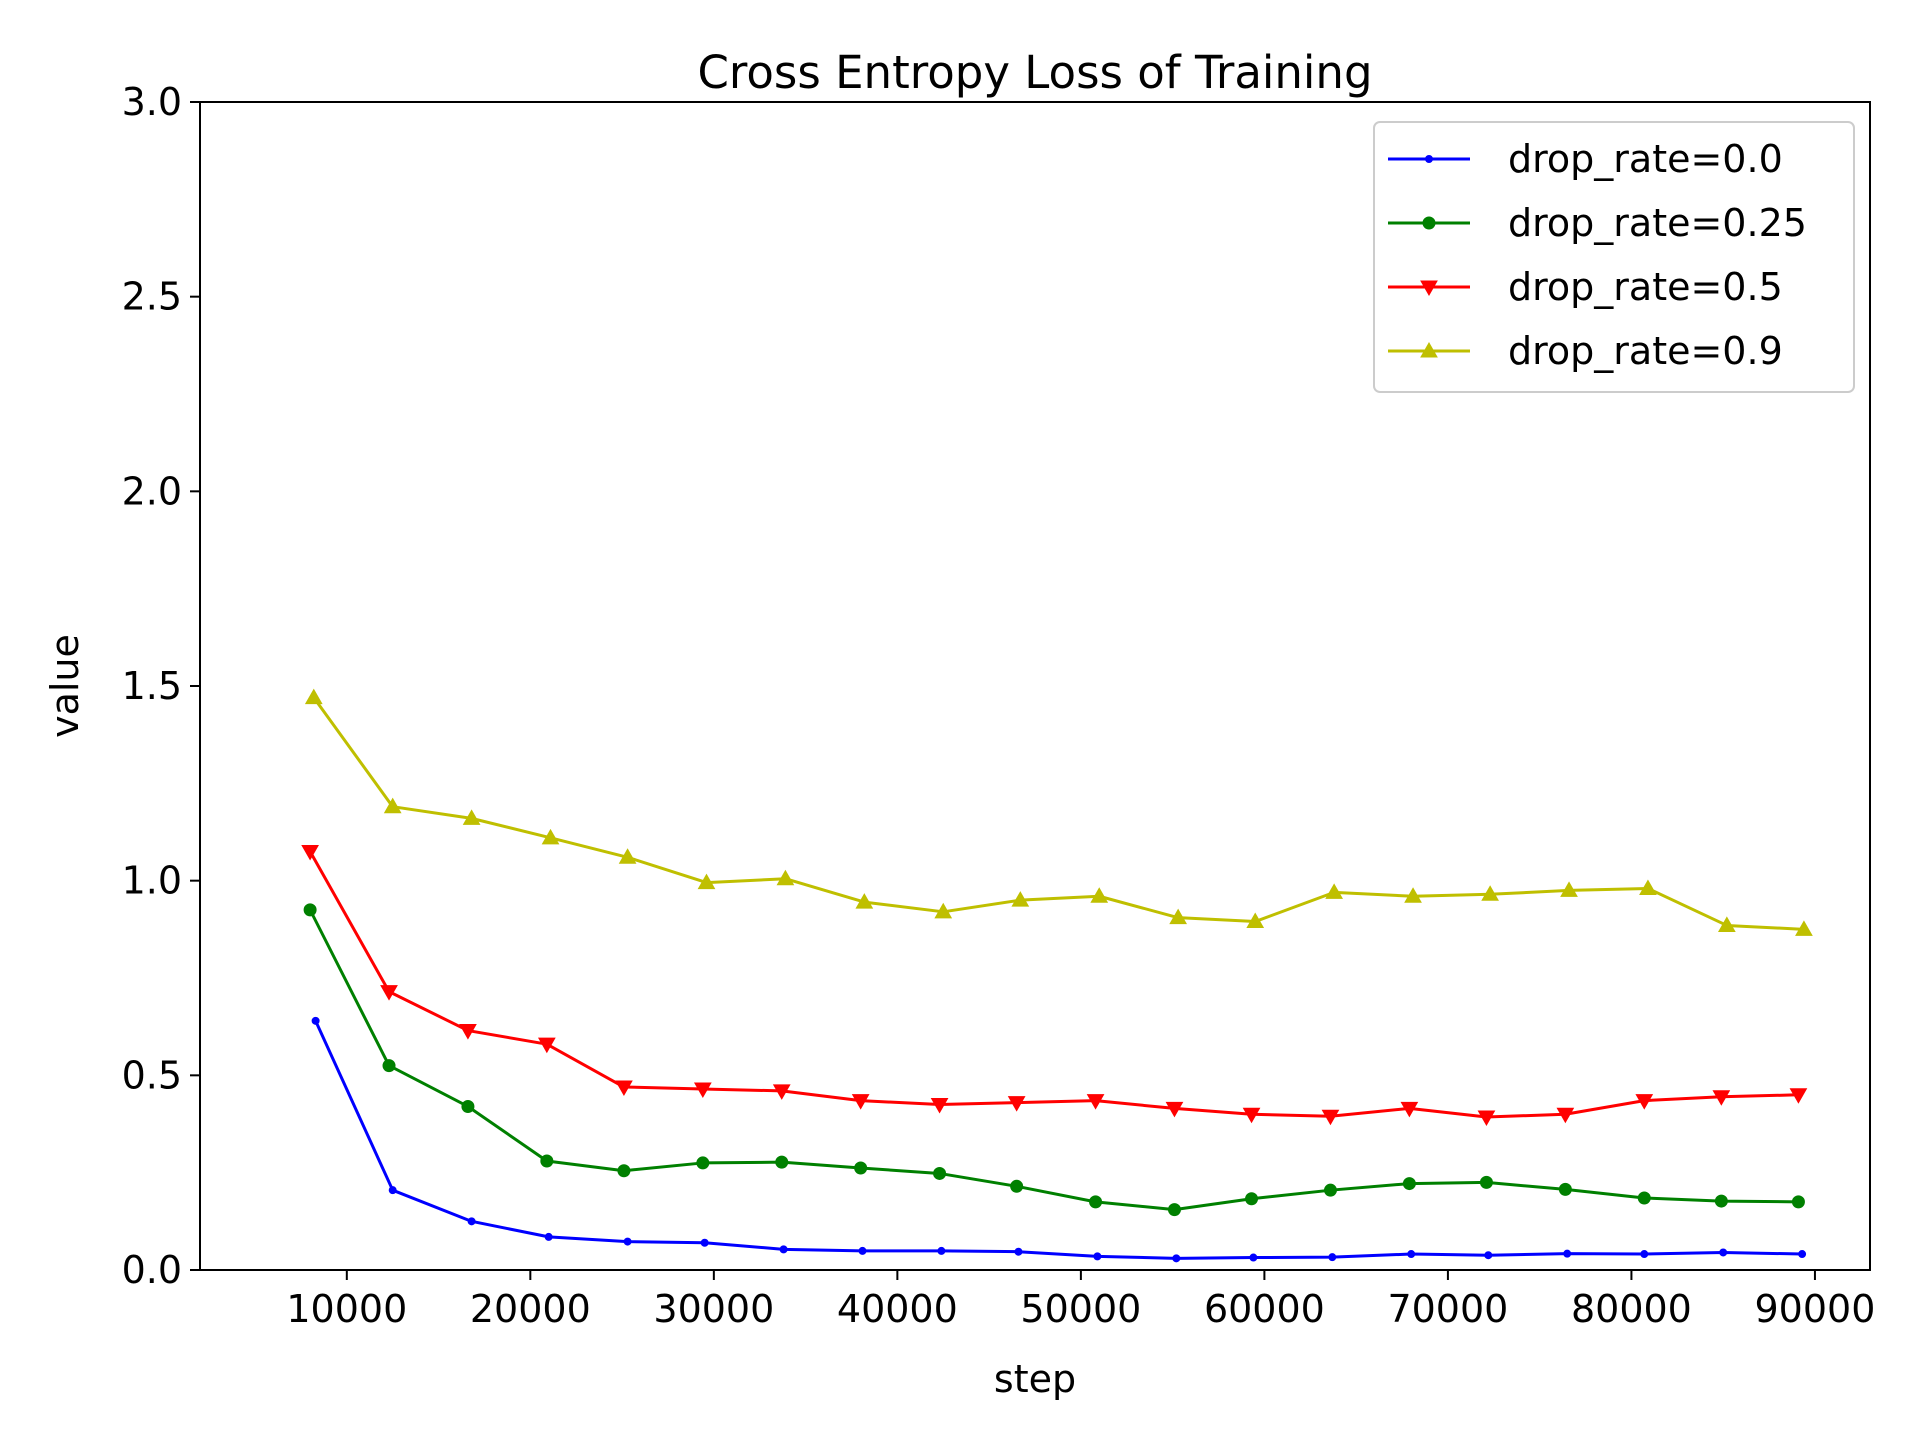 This screenshot has width=1919, height=1440. I want to click on y-axis-label: value, so click(65, 686).